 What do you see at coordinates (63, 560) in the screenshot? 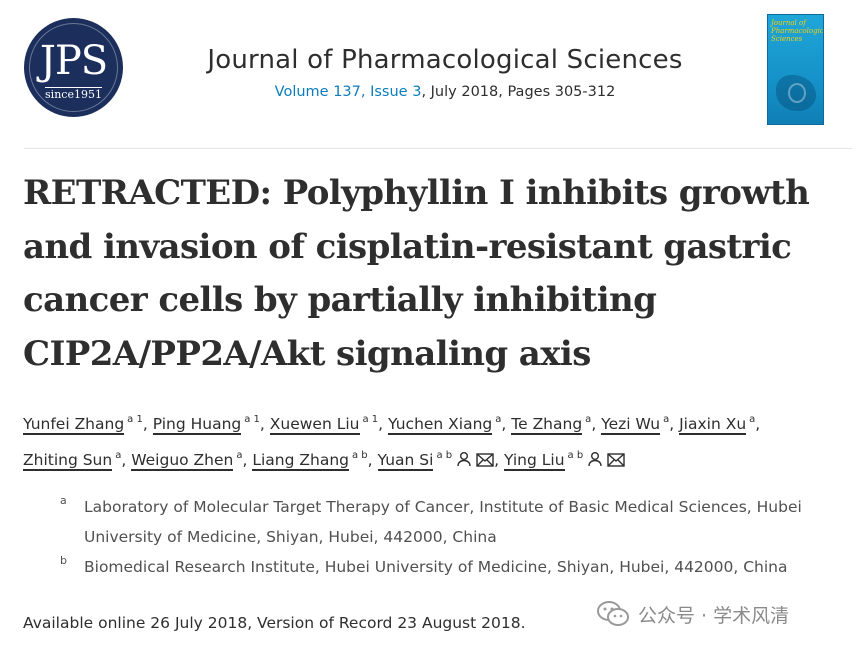
I see `affiliation-label: b` at bounding box center [63, 560].